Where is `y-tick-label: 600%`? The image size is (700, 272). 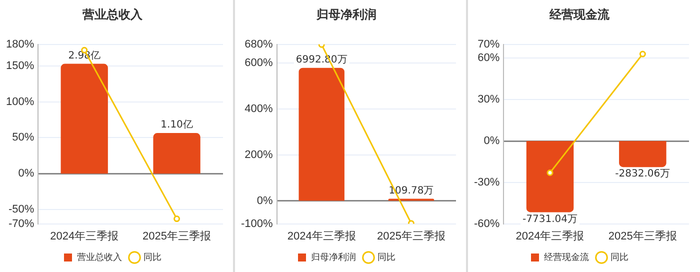
y-tick-label: 600% is located at coordinates (259, 62).